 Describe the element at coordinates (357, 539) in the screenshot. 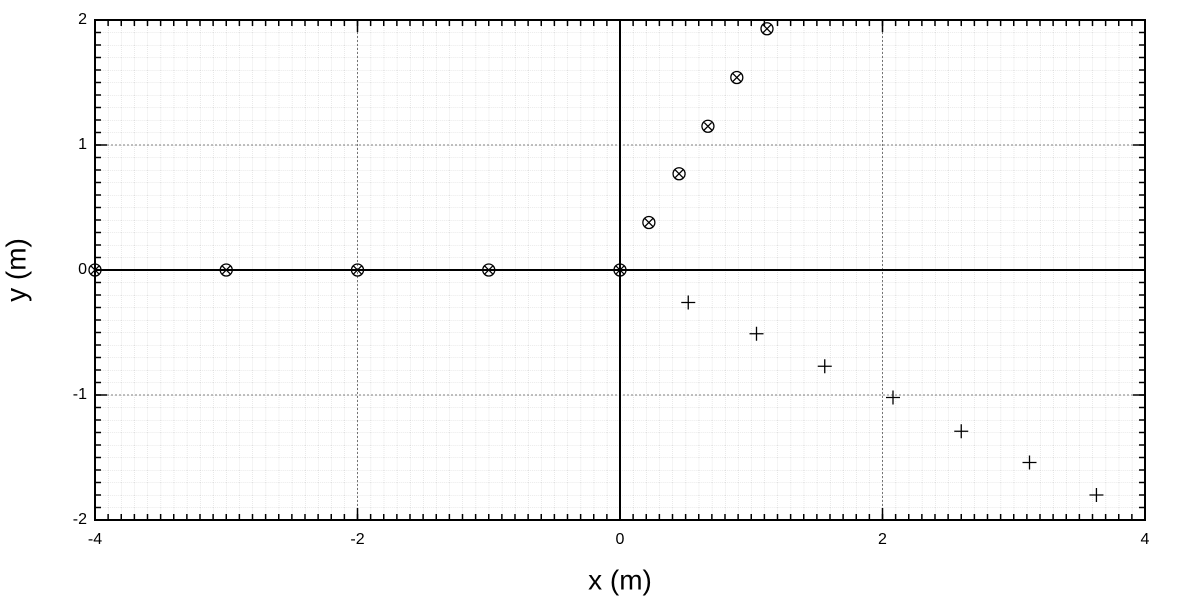

I see `x-tick-label: -2` at that location.